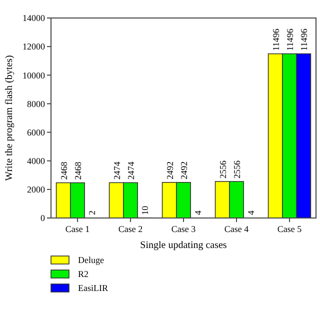  I want to click on y-tick-label: 2000, so click(36, 189).